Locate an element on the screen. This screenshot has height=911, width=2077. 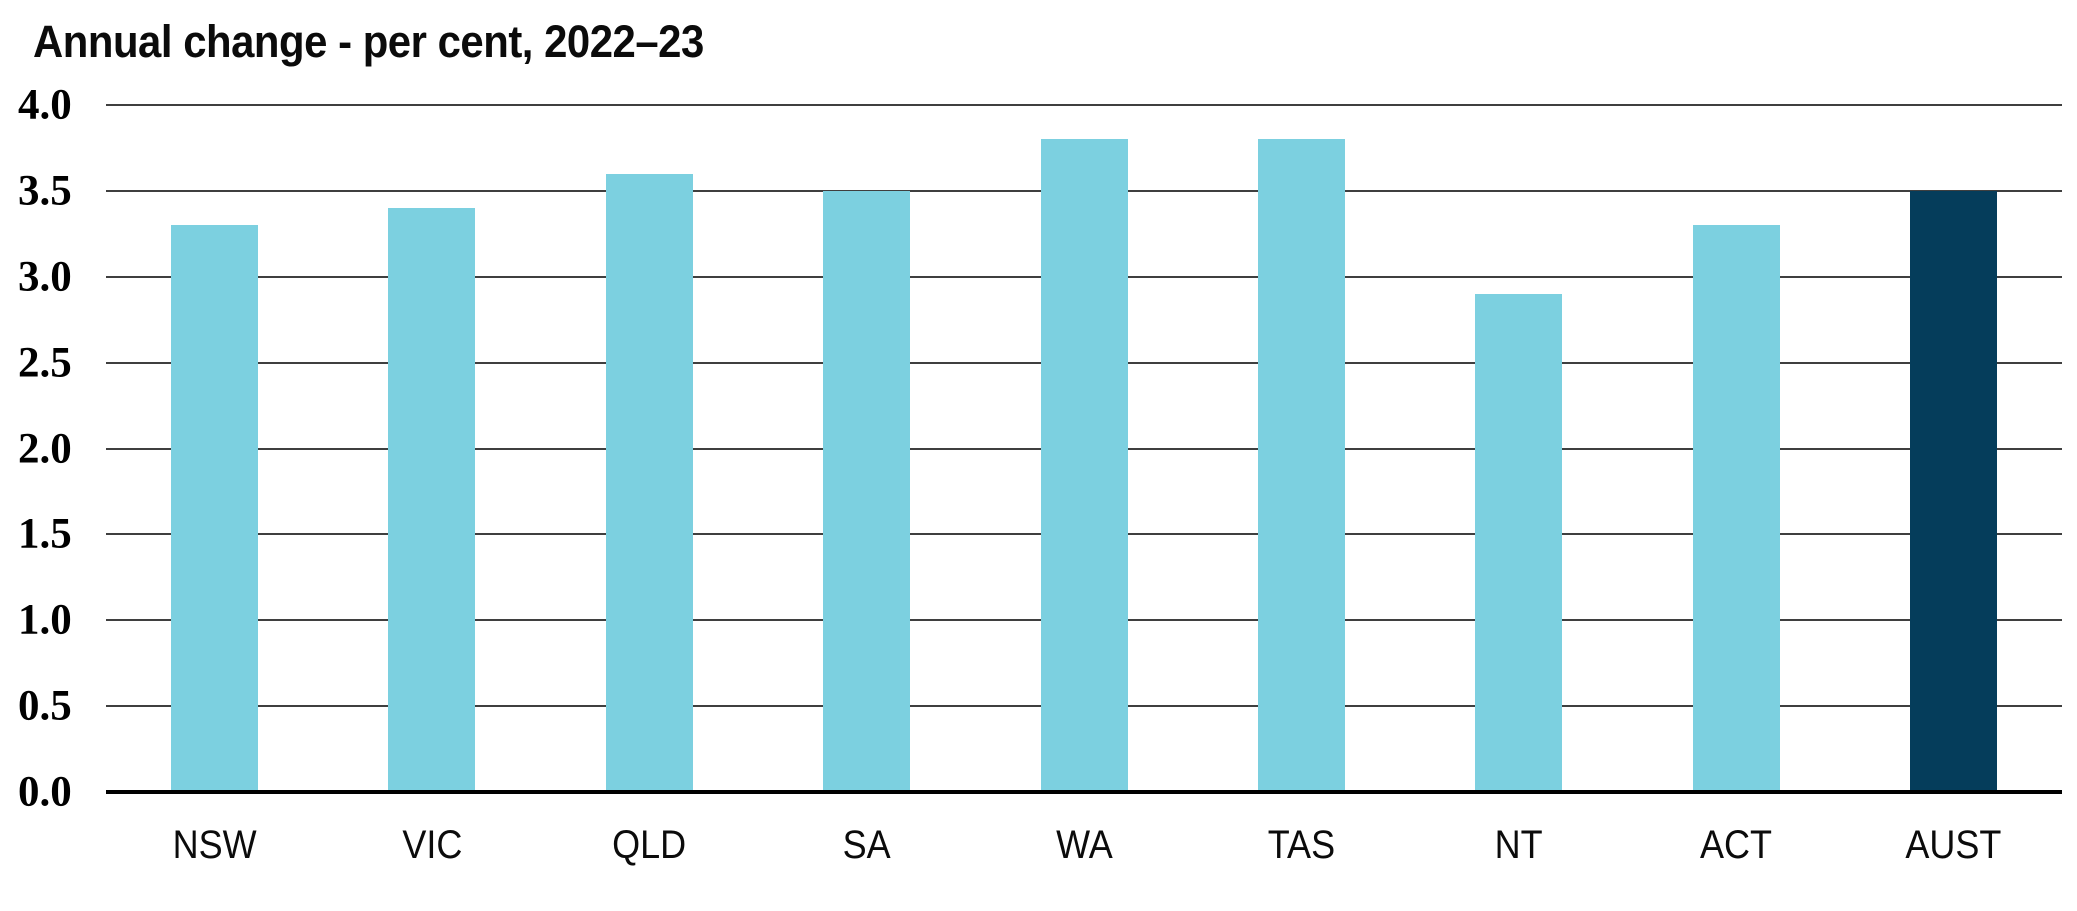
x-tick-label-vic: VIC is located at coordinates (432, 845).